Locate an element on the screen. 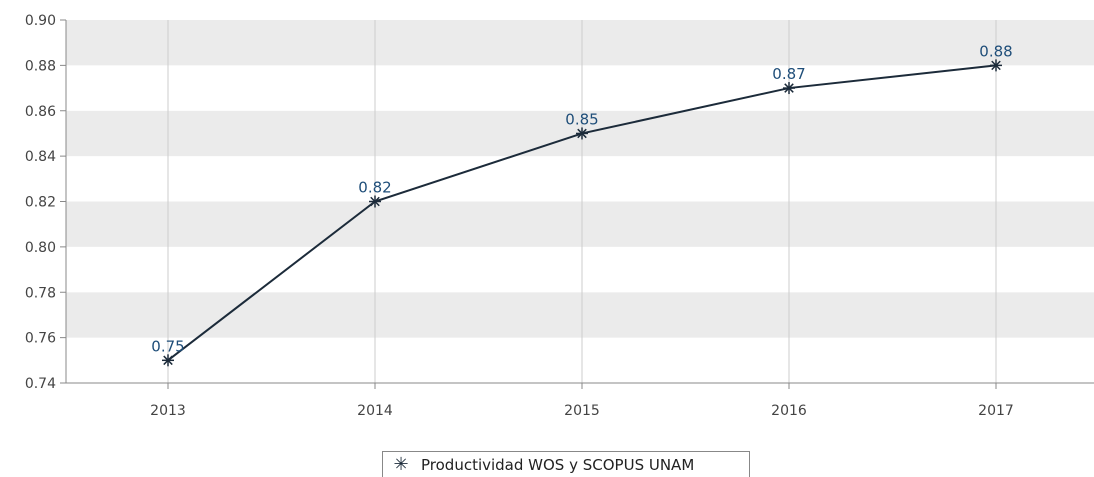 The height and width of the screenshot is (477, 1094). x-tick-label: 2013 is located at coordinates (168, 411).